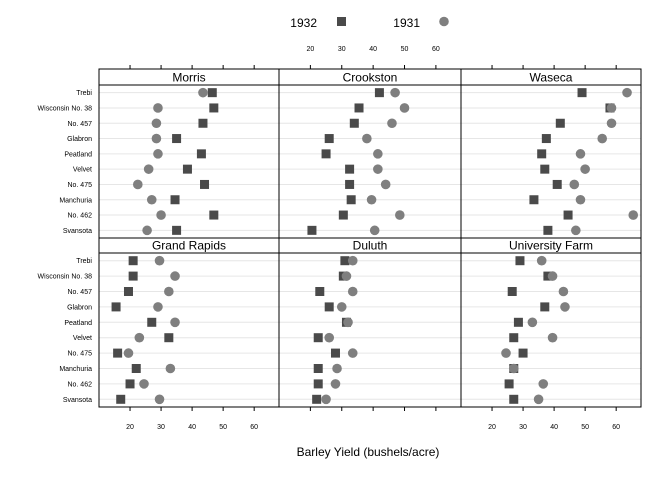 This screenshot has height=480, width=672. I want to click on legend: 1932 1931, so click(369, 23).